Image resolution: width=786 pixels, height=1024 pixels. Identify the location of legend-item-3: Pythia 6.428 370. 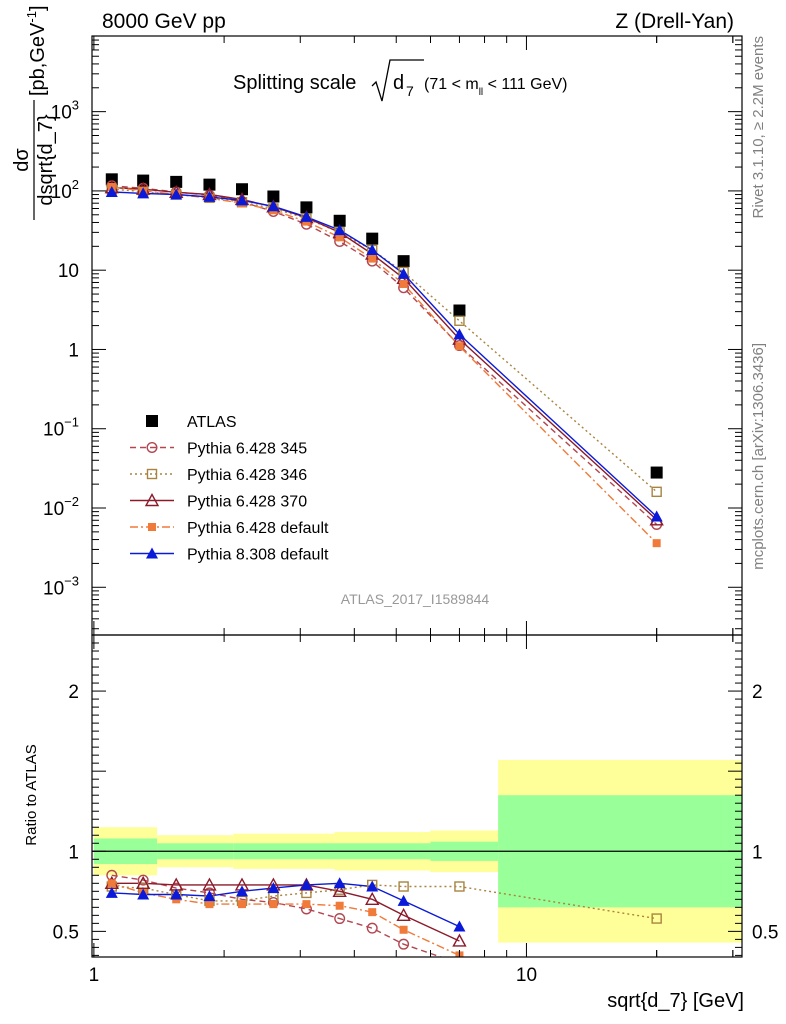
(218, 502).